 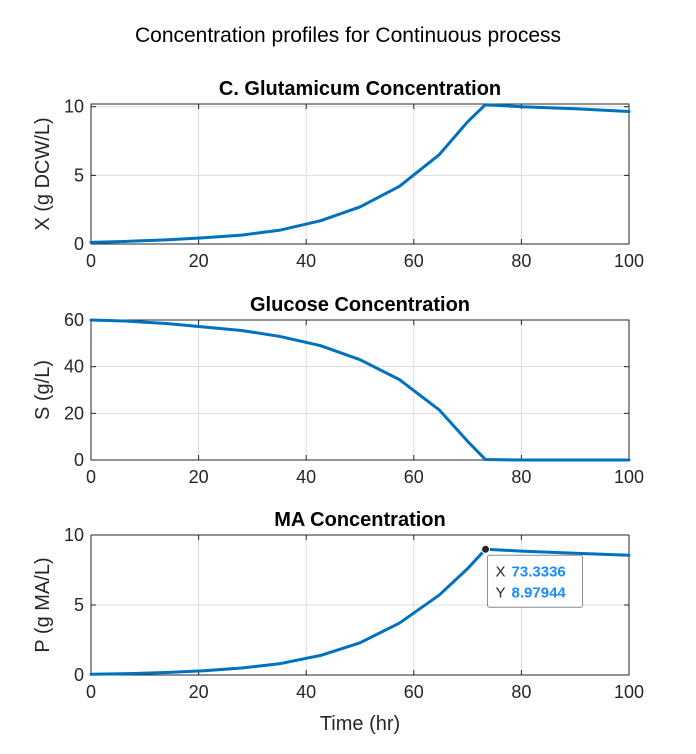 I want to click on datatip-box, so click(x=535, y=581).